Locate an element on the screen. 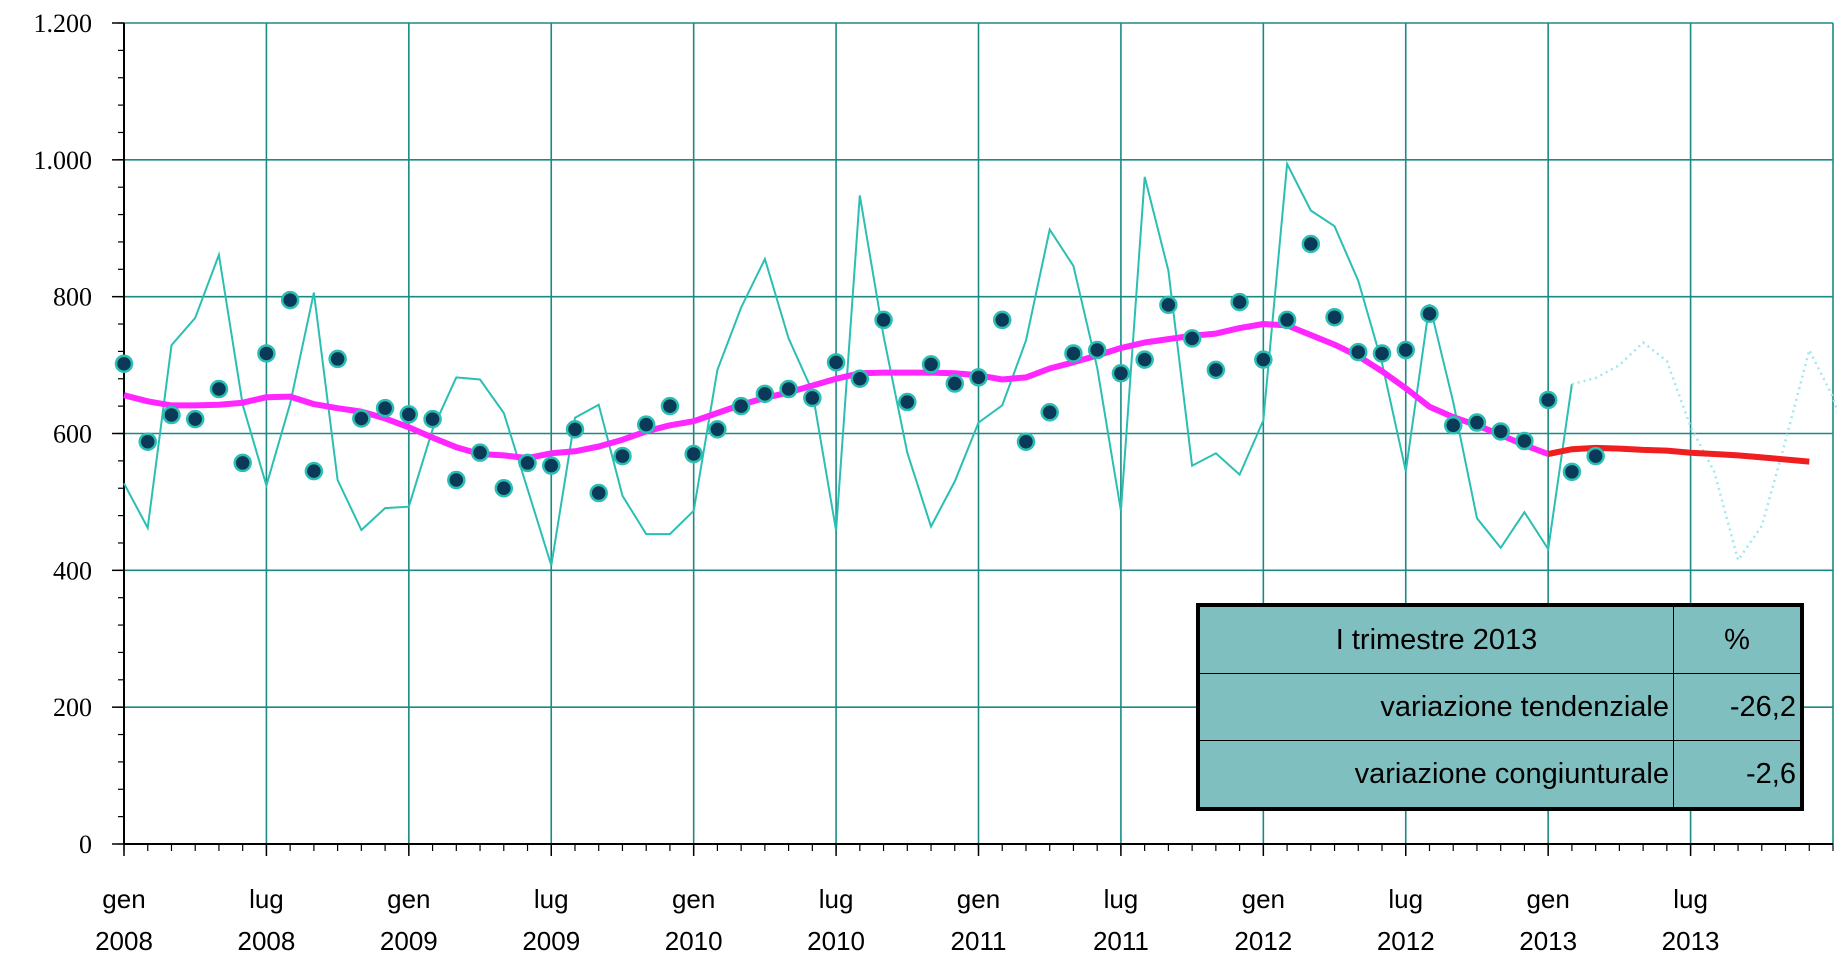 The width and height of the screenshot is (1837, 962). x-tick-label-year: 2008 is located at coordinates (124, 941).